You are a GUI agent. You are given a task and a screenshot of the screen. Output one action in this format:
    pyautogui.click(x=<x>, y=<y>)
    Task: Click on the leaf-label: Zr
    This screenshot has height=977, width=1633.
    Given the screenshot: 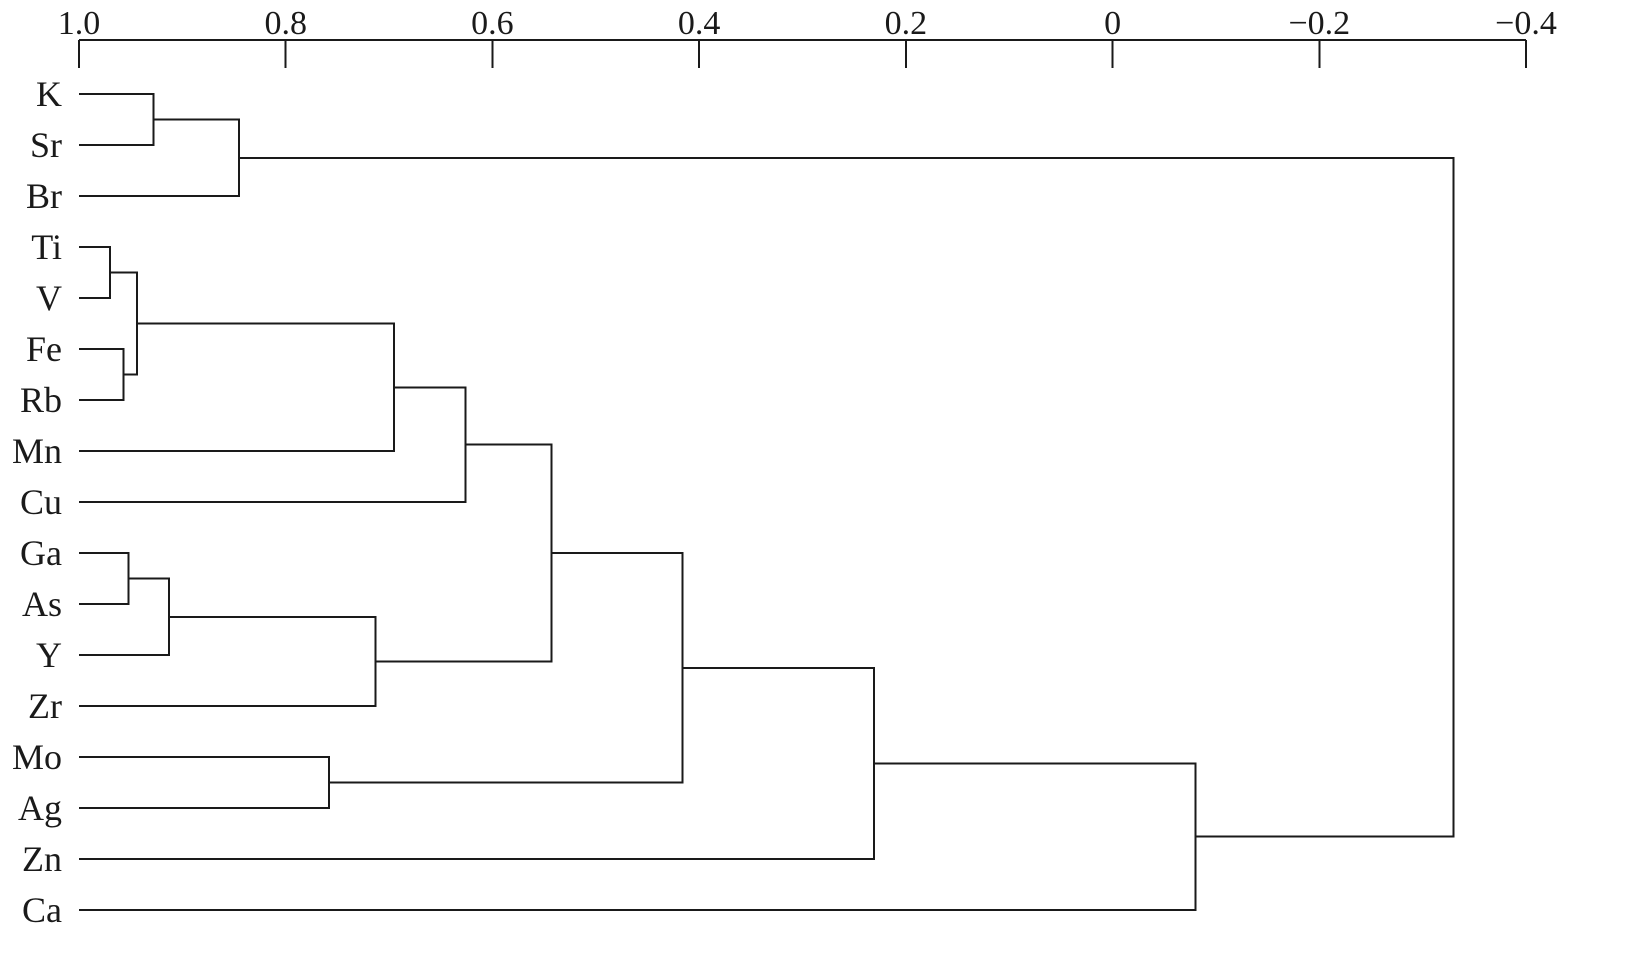 What is the action you would take?
    pyautogui.click(x=45, y=706)
    